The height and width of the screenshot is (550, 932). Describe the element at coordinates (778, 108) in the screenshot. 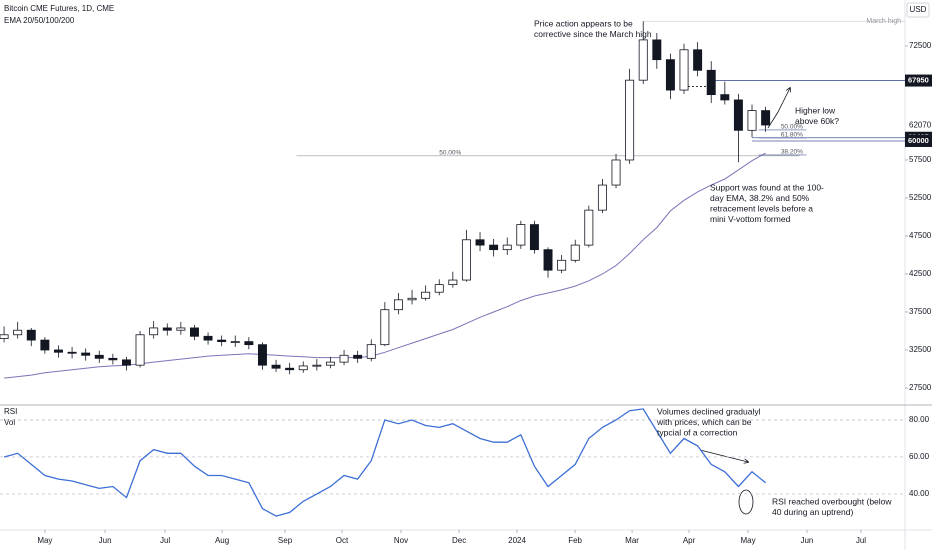

I see `arrow` at that location.